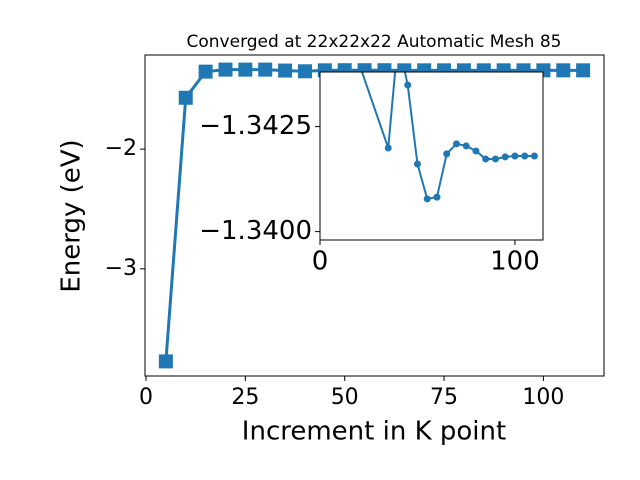 The width and height of the screenshot is (640, 480). What do you see at coordinates (121, 268) in the screenshot?
I see `y-tick-label: −3` at bounding box center [121, 268].